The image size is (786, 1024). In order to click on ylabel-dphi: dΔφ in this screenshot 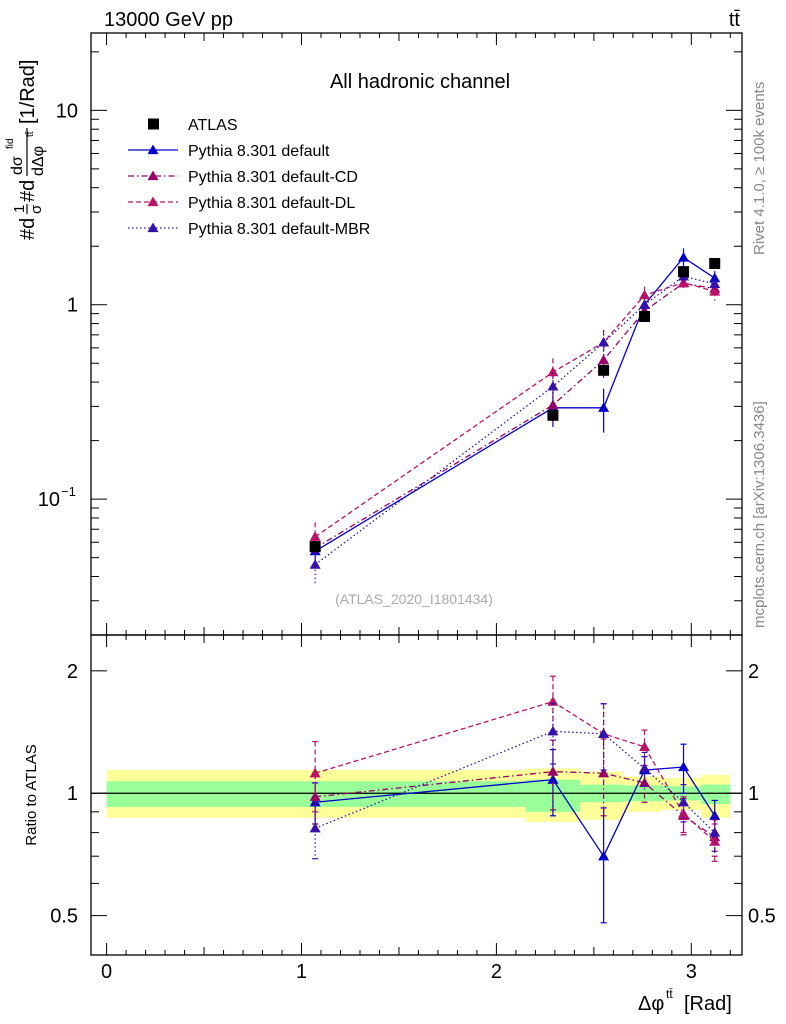, I will do `click(38, 161)`.